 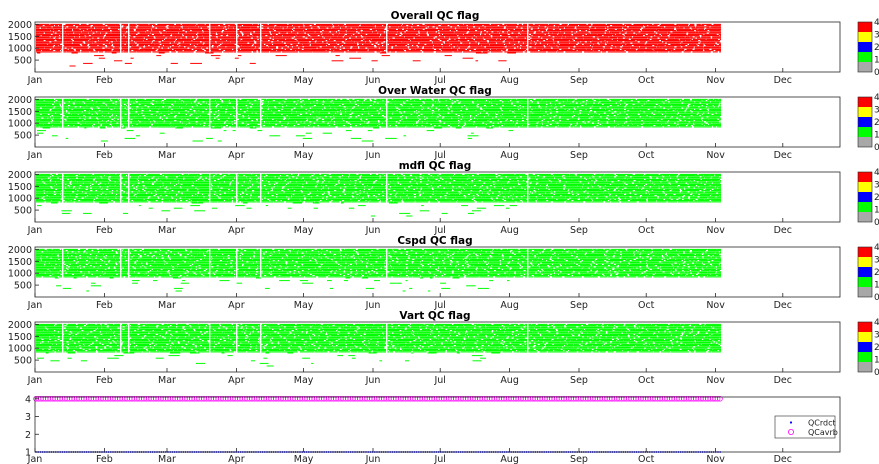 I want to click on colorbar-frame, so click(x=865, y=122).